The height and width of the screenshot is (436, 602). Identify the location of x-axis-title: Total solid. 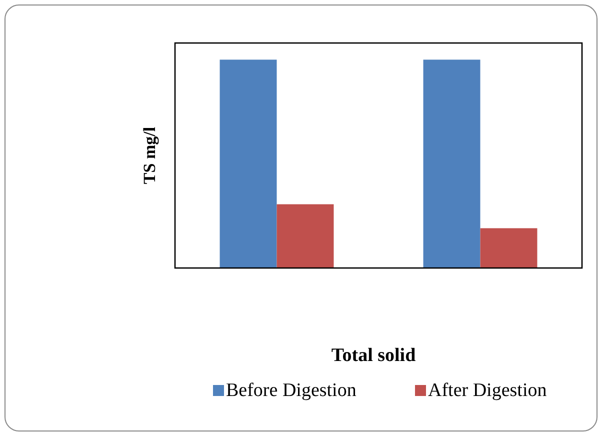
(373, 355).